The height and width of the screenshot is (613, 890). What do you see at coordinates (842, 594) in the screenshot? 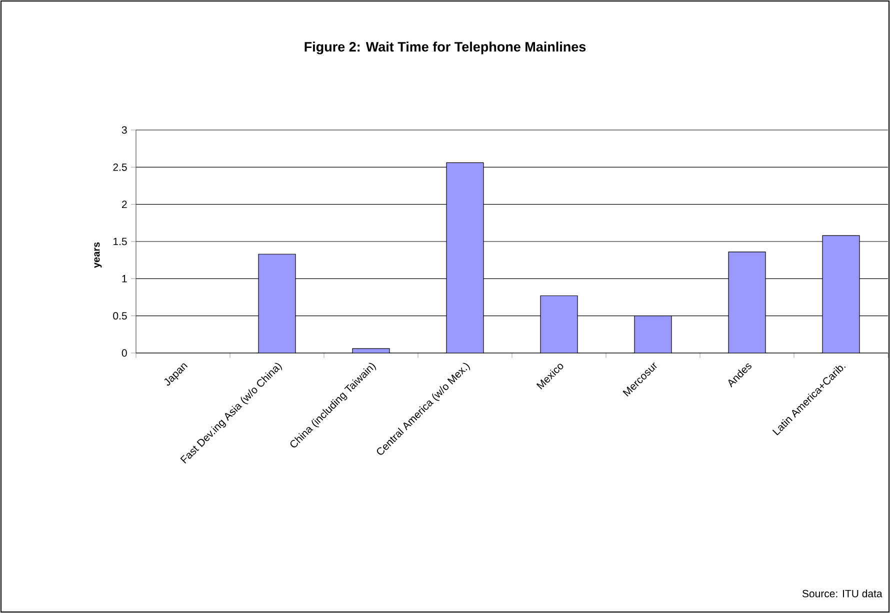
I see `source-note: Source: ITU data` at bounding box center [842, 594].